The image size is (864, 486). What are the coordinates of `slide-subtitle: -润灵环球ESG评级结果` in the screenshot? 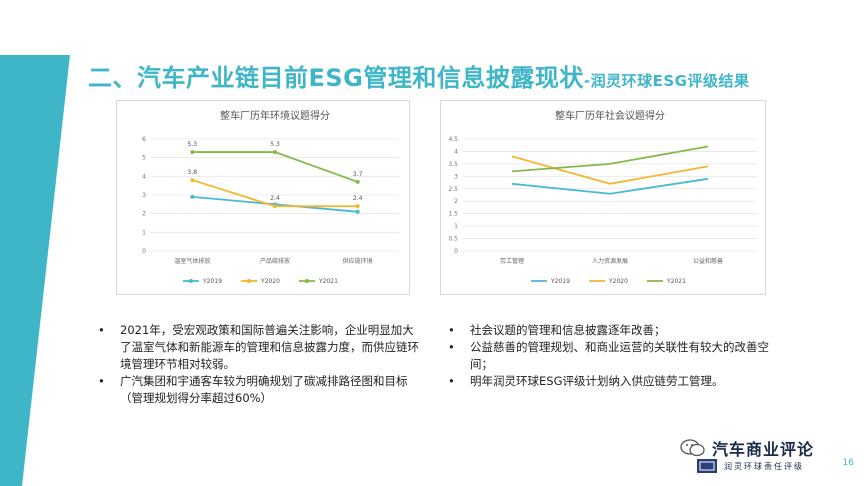 It's located at (666, 81).